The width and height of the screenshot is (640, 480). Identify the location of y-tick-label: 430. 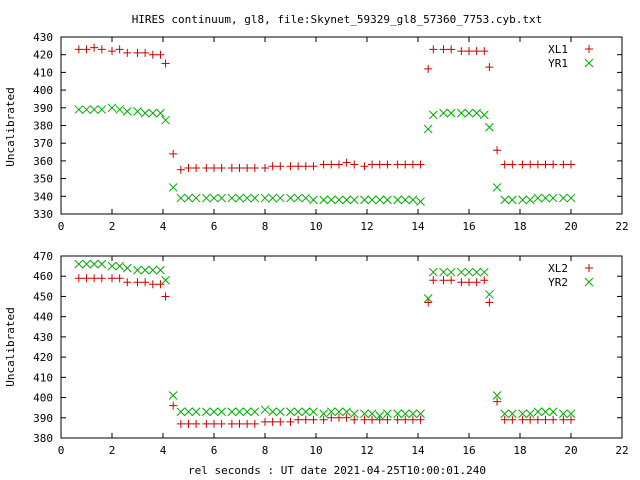
(43, 37).